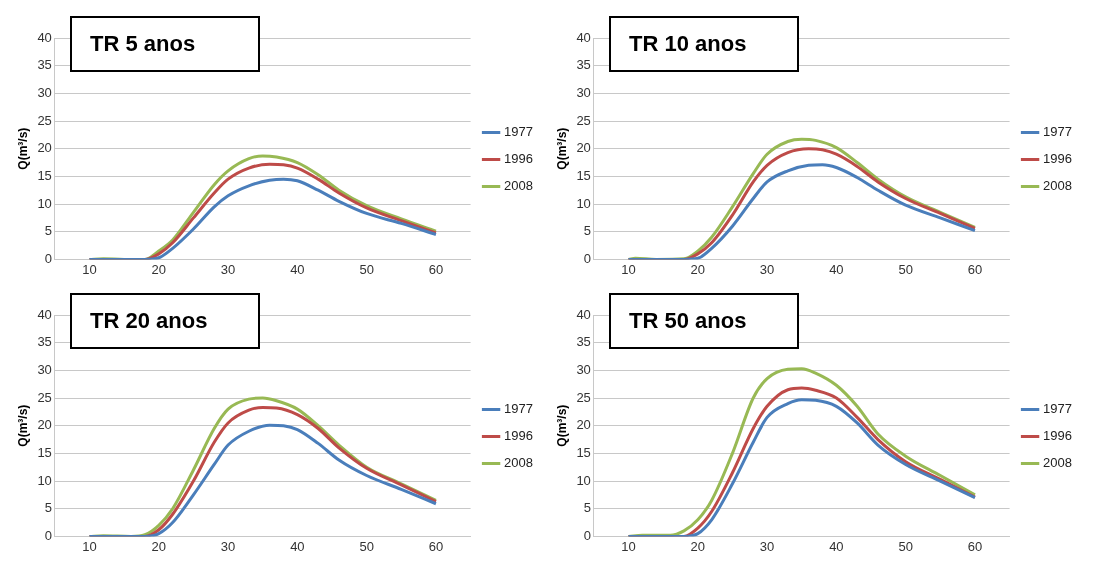 The width and height of the screenshot is (1094, 570). I want to click on title-box: TR 20 anos, so click(165, 321).